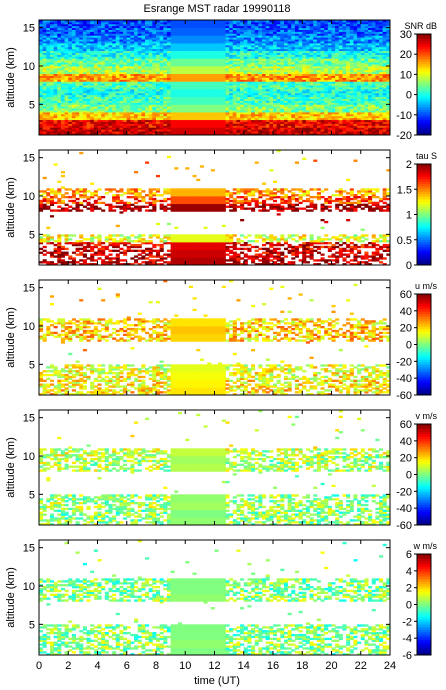  Describe the element at coordinates (414, 85) in the screenshot. I see `colorbar: 30 20 10 0 -10 -20` at that location.